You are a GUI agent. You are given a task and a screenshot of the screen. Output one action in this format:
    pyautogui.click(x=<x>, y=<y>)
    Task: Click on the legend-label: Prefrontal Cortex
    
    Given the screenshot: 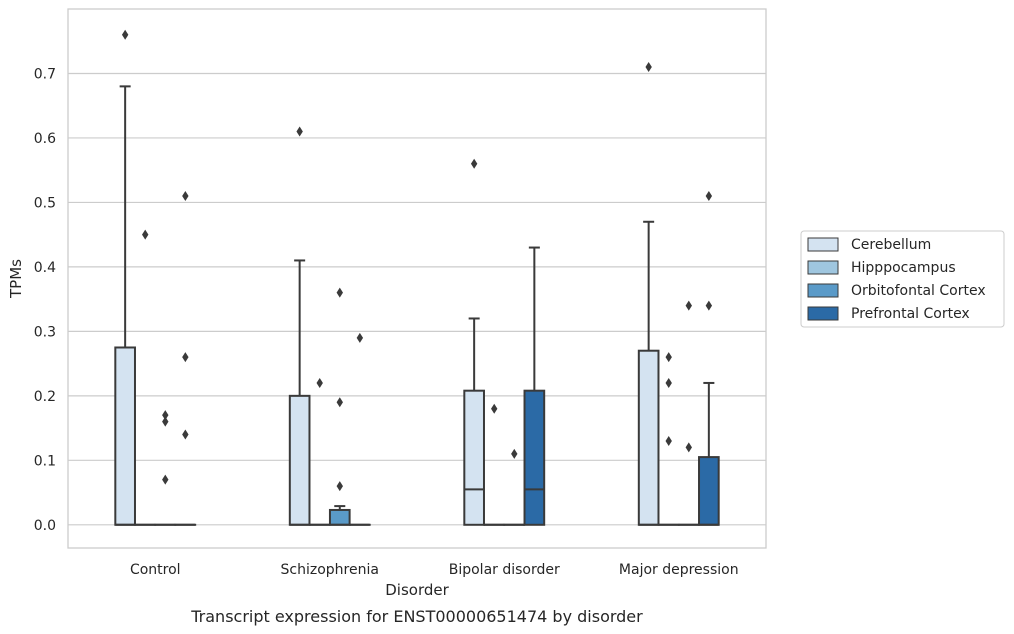 What is the action you would take?
    pyautogui.click(x=910, y=314)
    